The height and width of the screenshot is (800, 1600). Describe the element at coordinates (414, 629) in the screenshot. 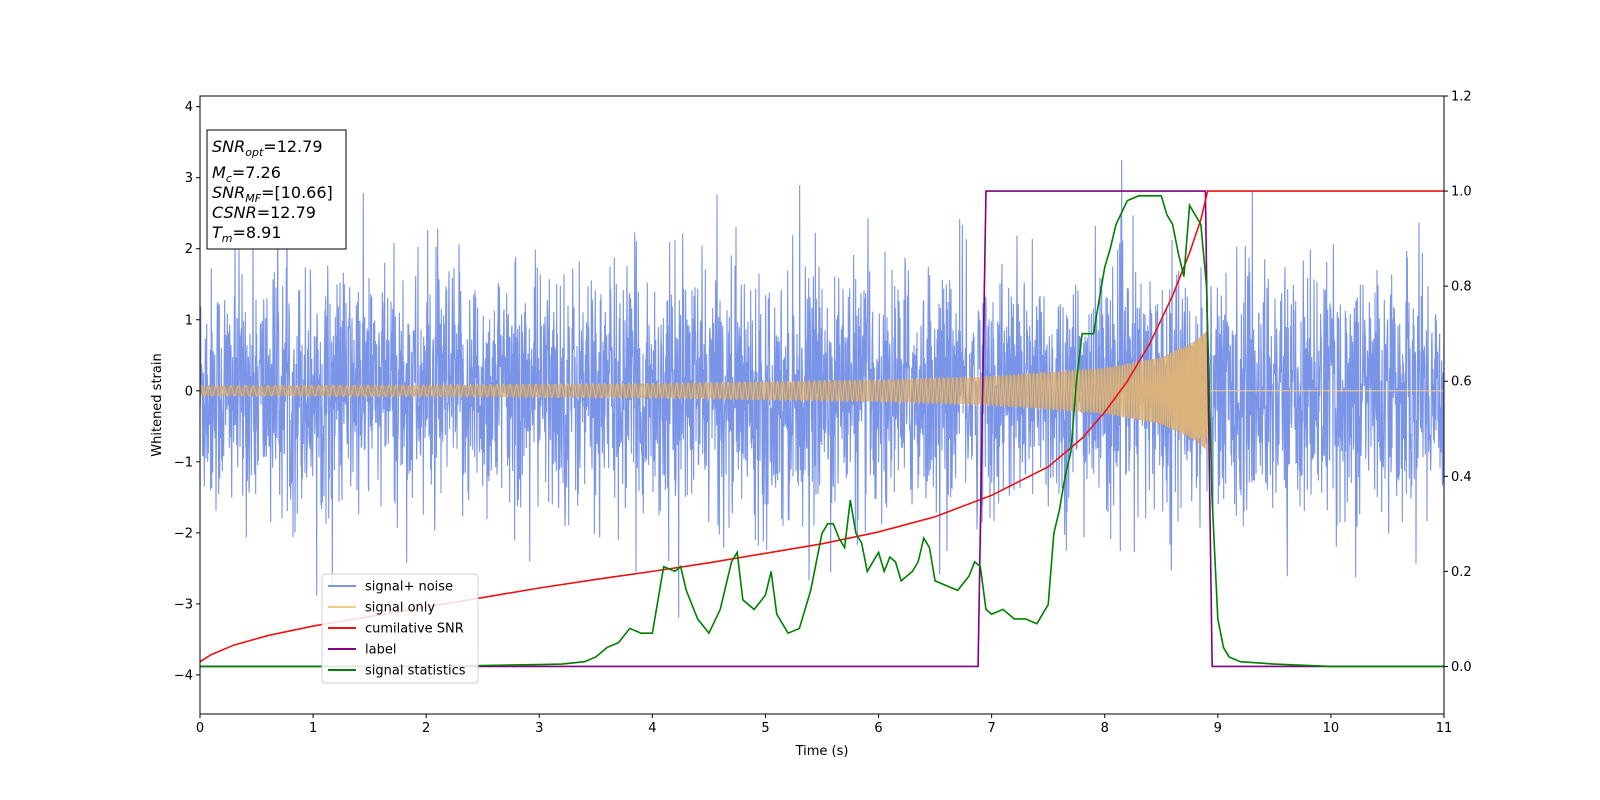

I see `legend-entry: cumilative SNR` at that location.